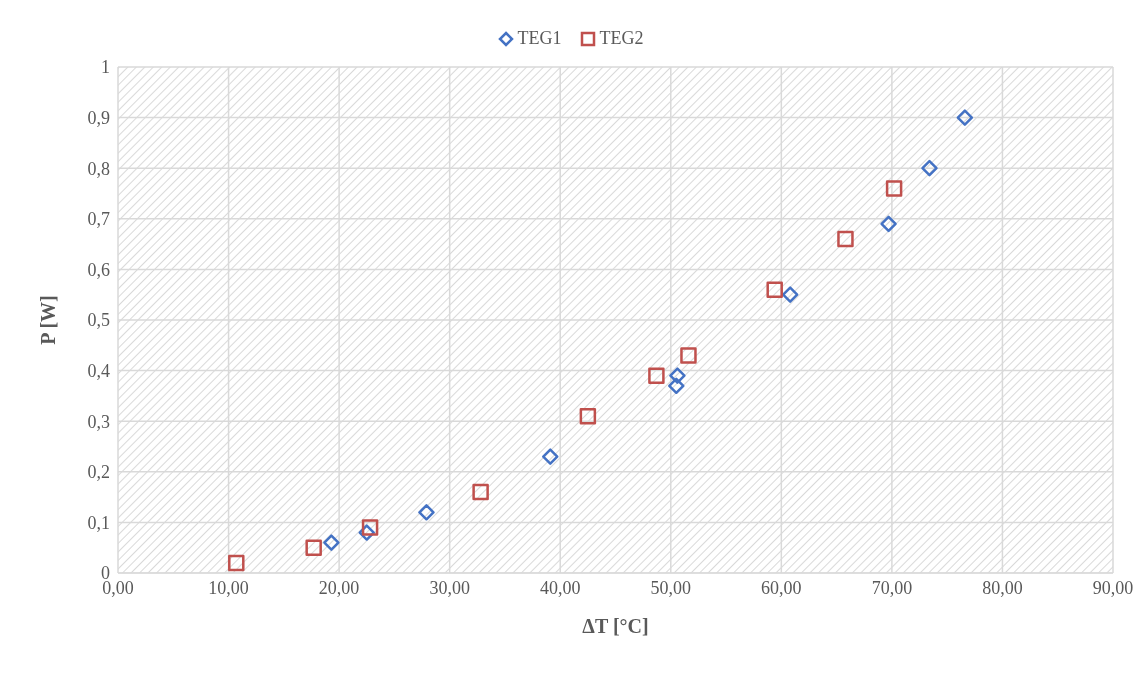 This screenshot has height=675, width=1147. Describe the element at coordinates (621, 38) in the screenshot. I see `legend-label: TEG2` at that location.